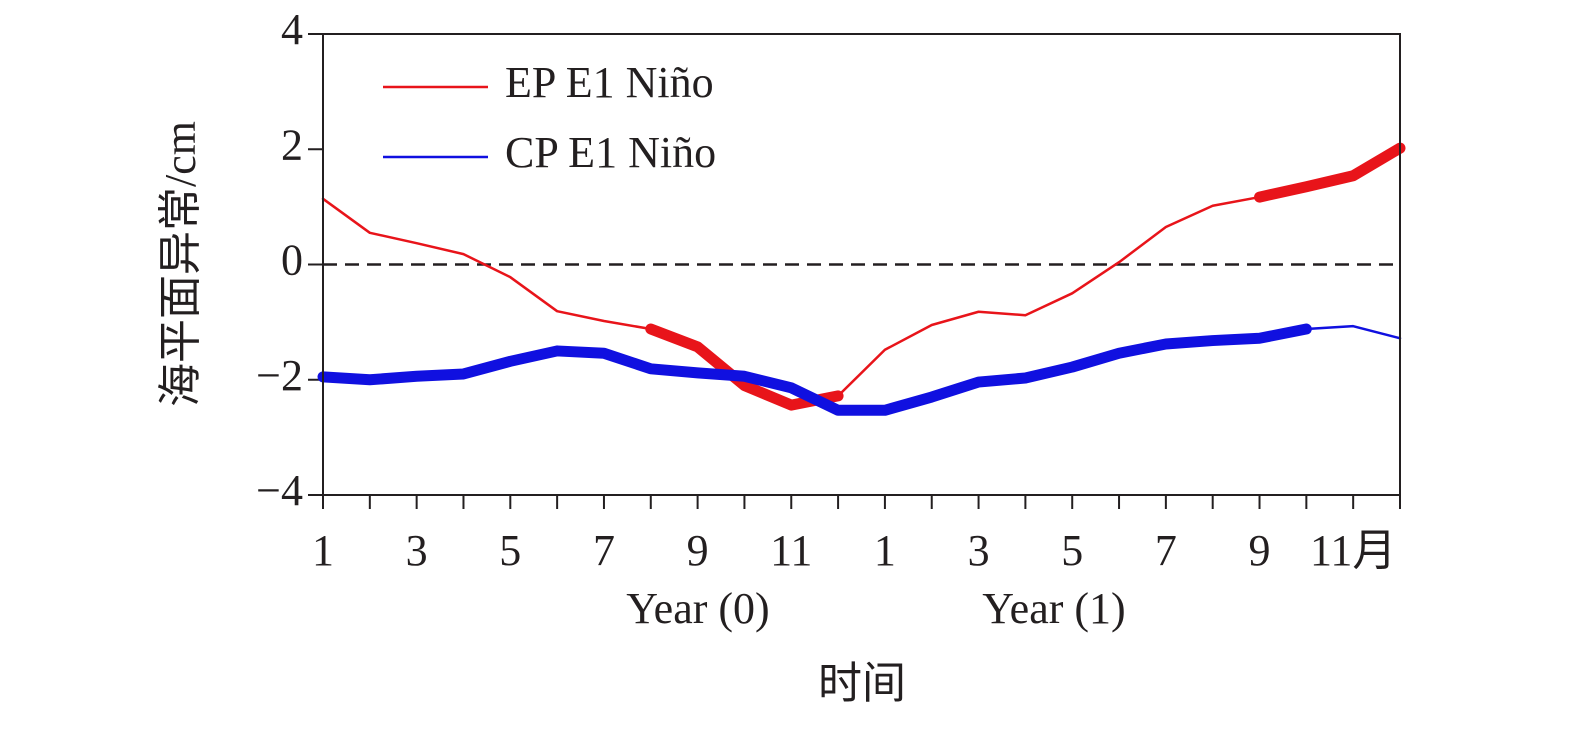 The height and width of the screenshot is (731, 1575). What do you see at coordinates (1053, 608) in the screenshot?
I see `x-group-label: Year (1)` at bounding box center [1053, 608].